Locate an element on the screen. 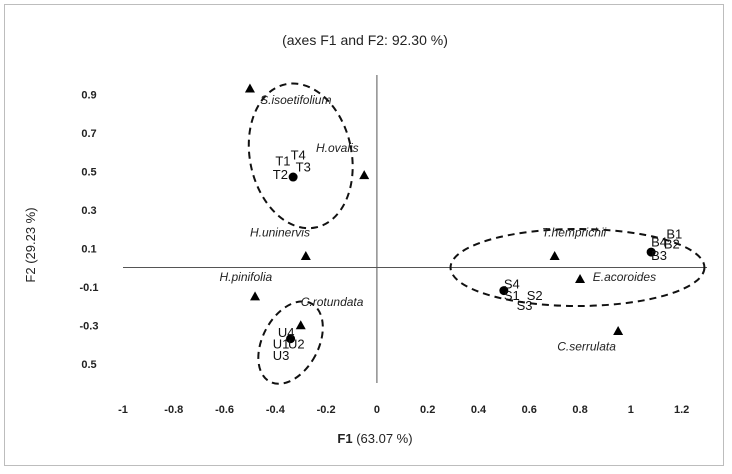 Image resolution: width=732 pixels, height=474 pixels. observation-label: U4 is located at coordinates (286, 332).